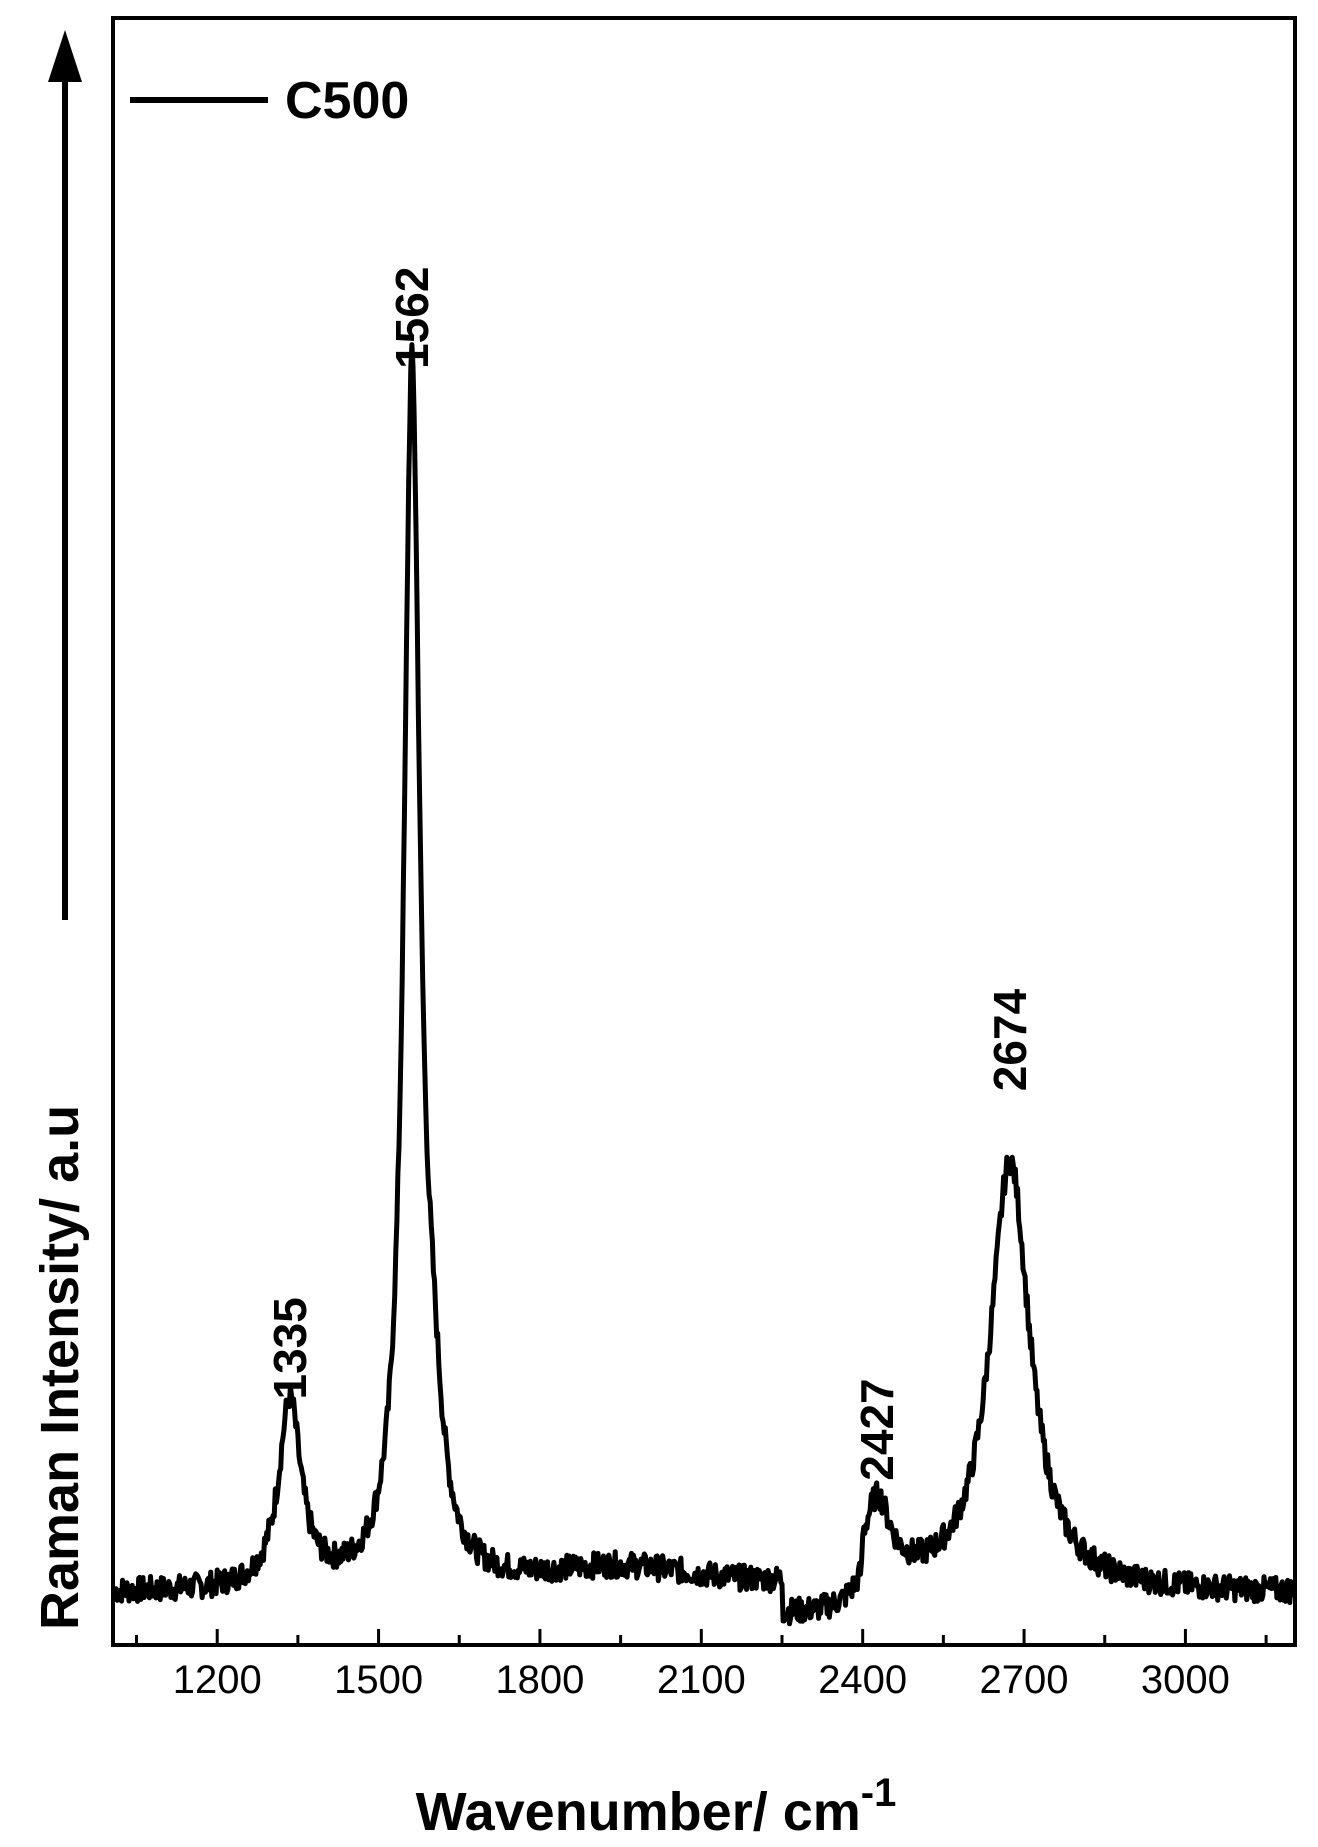  Describe the element at coordinates (638, 1812) in the screenshot. I see `x-axis-title-main: Wavenumber/ cm` at that location.